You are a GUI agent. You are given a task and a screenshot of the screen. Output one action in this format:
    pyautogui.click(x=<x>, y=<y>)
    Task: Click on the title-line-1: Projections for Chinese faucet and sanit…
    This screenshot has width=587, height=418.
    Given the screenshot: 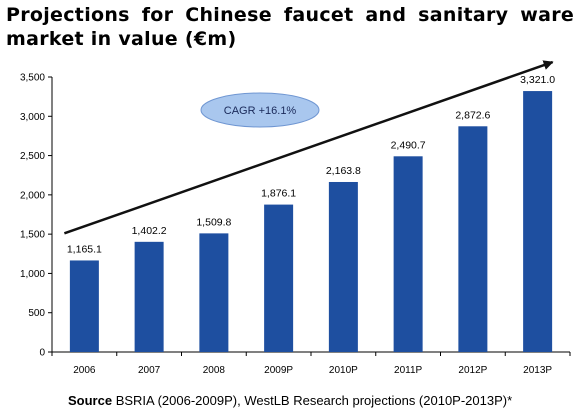 What is the action you would take?
    pyautogui.click(x=290, y=15)
    